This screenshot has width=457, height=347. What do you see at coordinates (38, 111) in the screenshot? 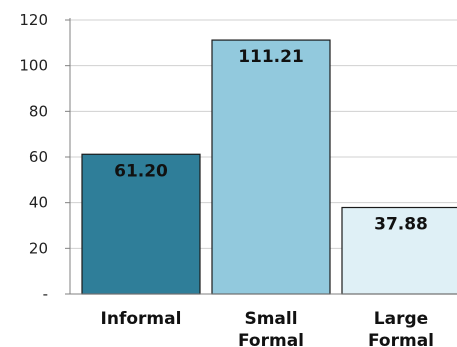
I see `y-tick-label: 80` at bounding box center [38, 111].